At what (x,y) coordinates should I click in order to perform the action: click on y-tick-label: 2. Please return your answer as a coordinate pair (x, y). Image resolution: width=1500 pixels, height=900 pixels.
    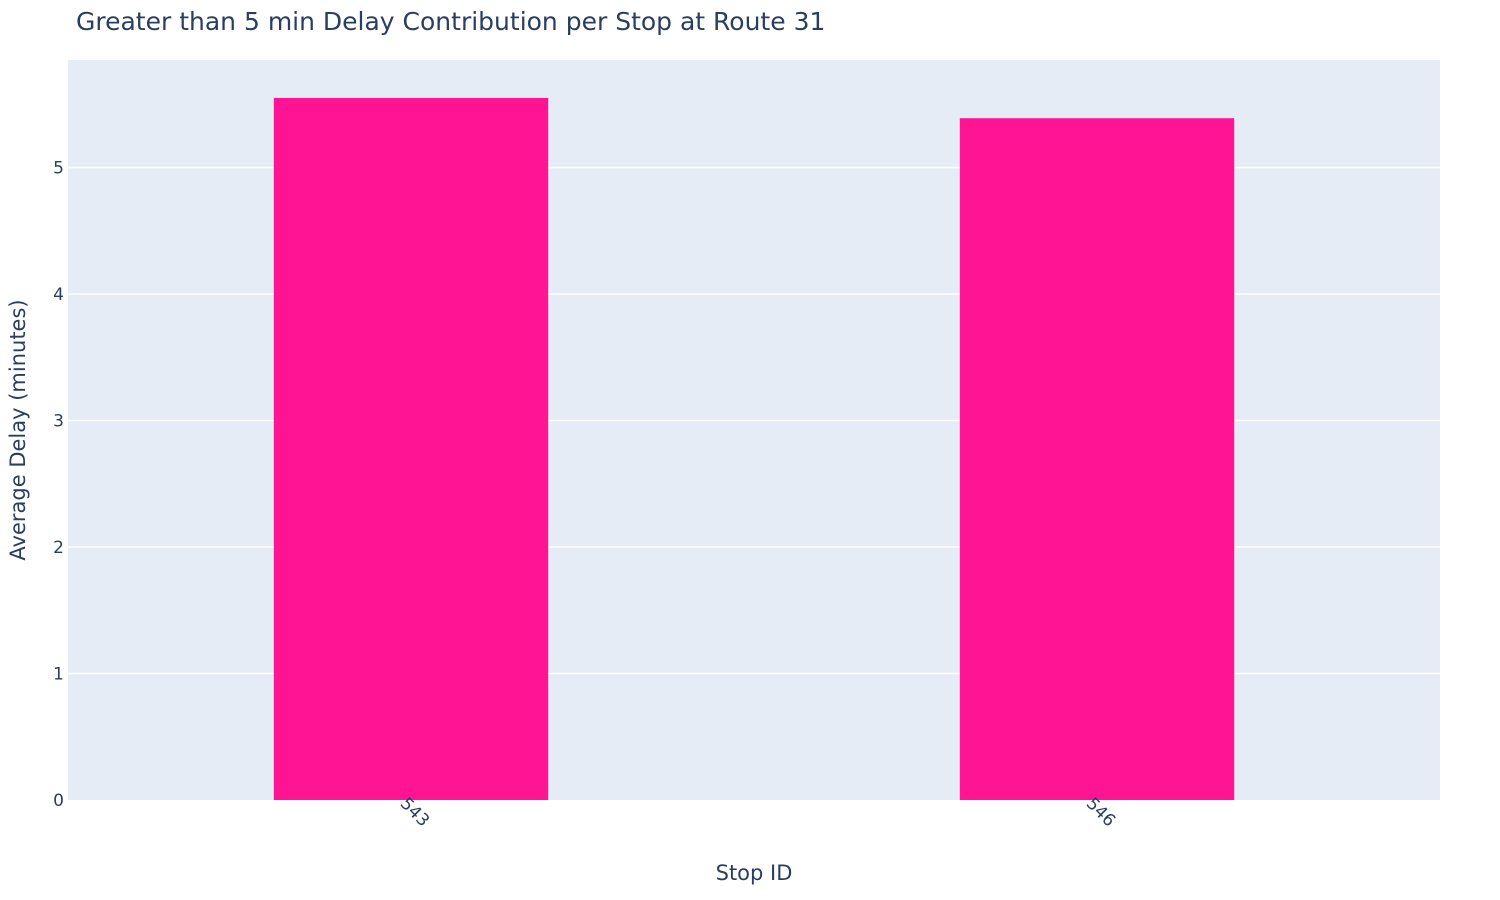
    Looking at the image, I should click on (58, 548).